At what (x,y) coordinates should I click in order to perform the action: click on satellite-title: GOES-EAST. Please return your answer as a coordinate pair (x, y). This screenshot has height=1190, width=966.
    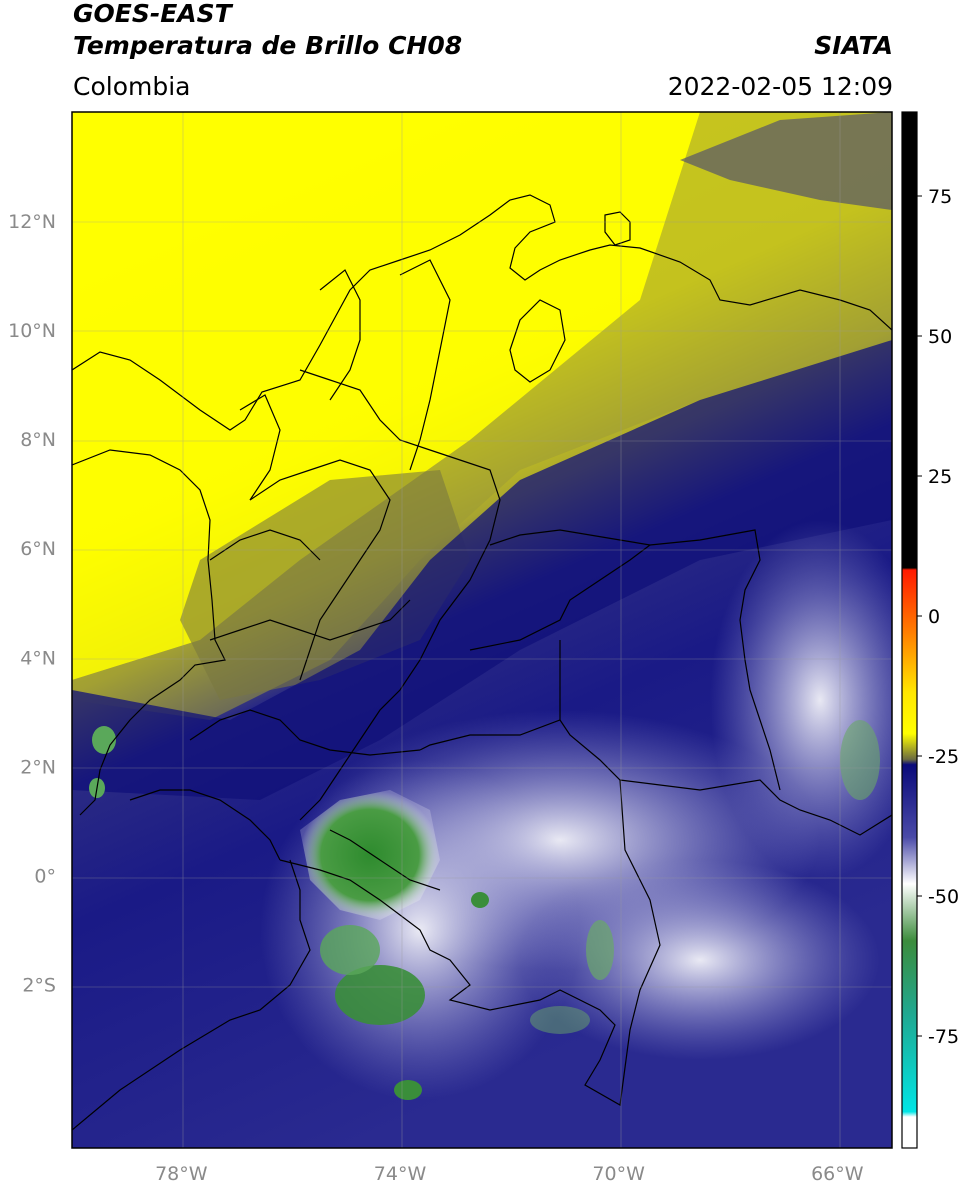
    Looking at the image, I should click on (152, 14).